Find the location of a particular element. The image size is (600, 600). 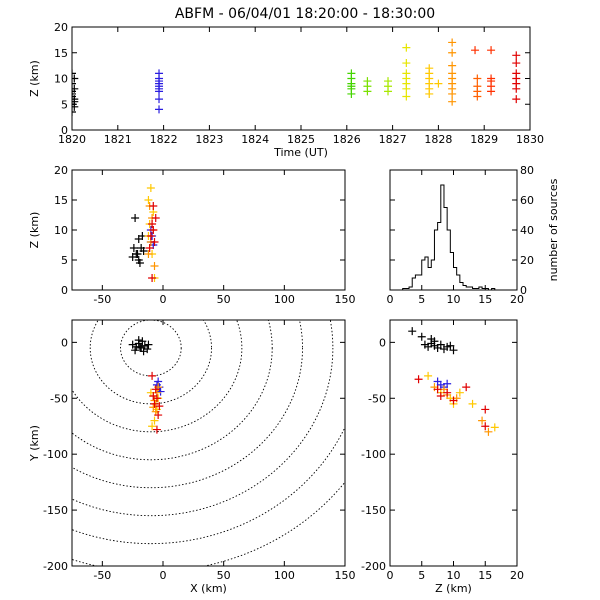

x_z-y-tick-label: 0 is located at coordinates (64, 290).